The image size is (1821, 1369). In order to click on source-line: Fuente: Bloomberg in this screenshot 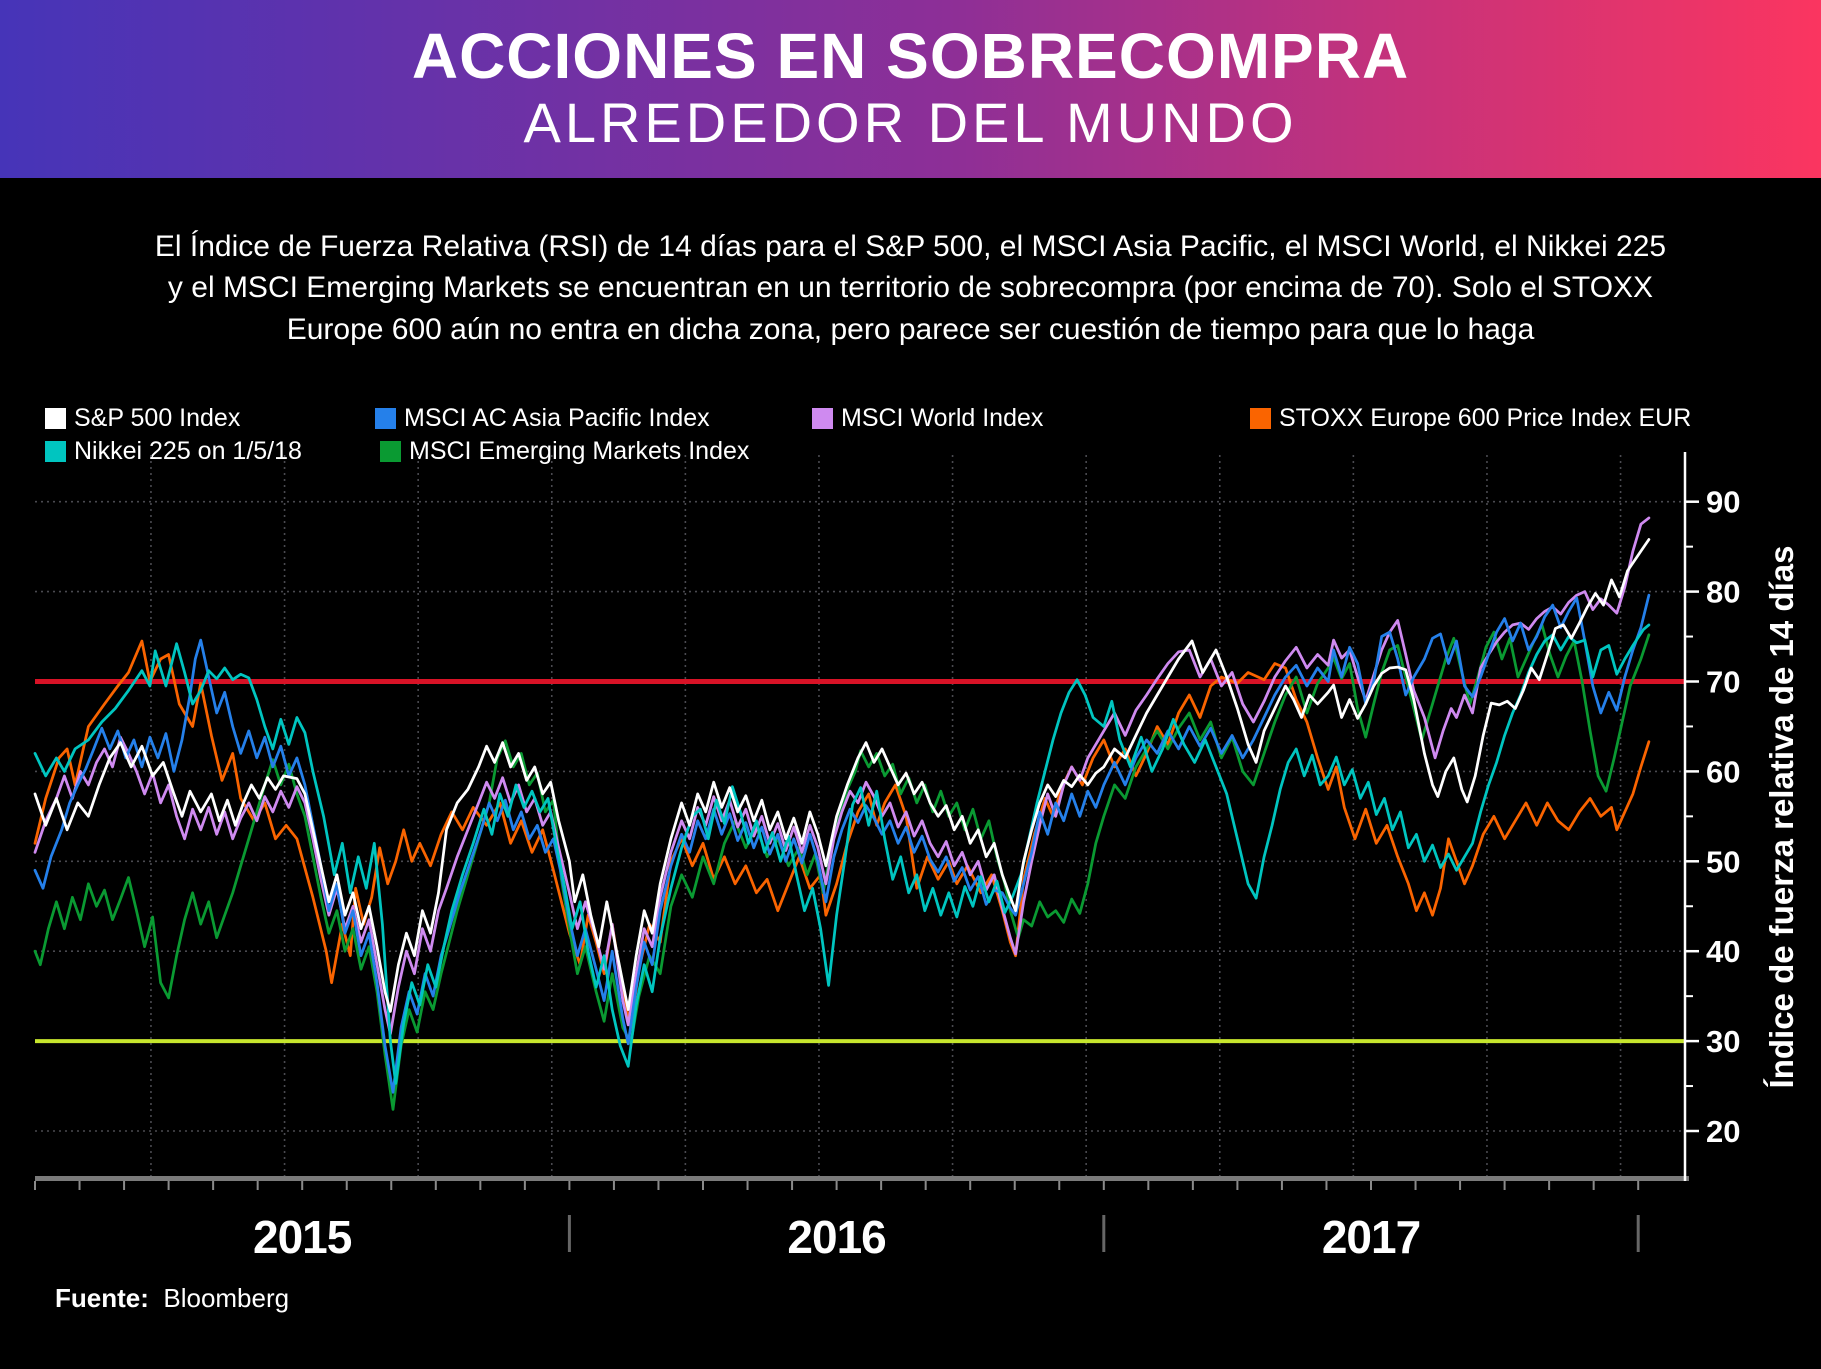, I will do `click(172, 1298)`.